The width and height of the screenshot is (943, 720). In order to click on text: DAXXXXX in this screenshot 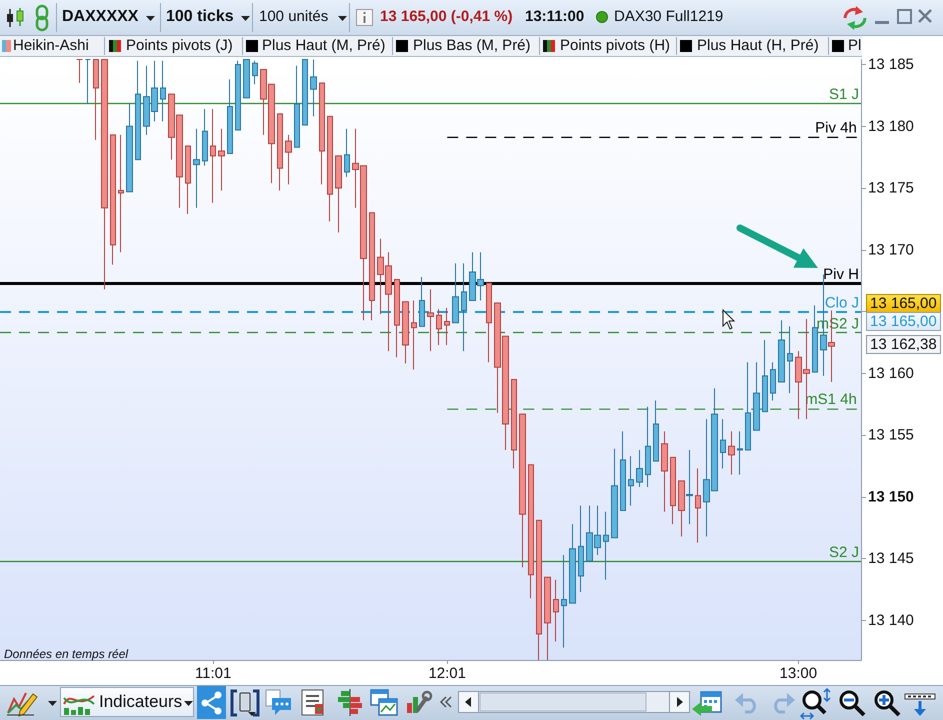, I will do `click(100, 17)`.